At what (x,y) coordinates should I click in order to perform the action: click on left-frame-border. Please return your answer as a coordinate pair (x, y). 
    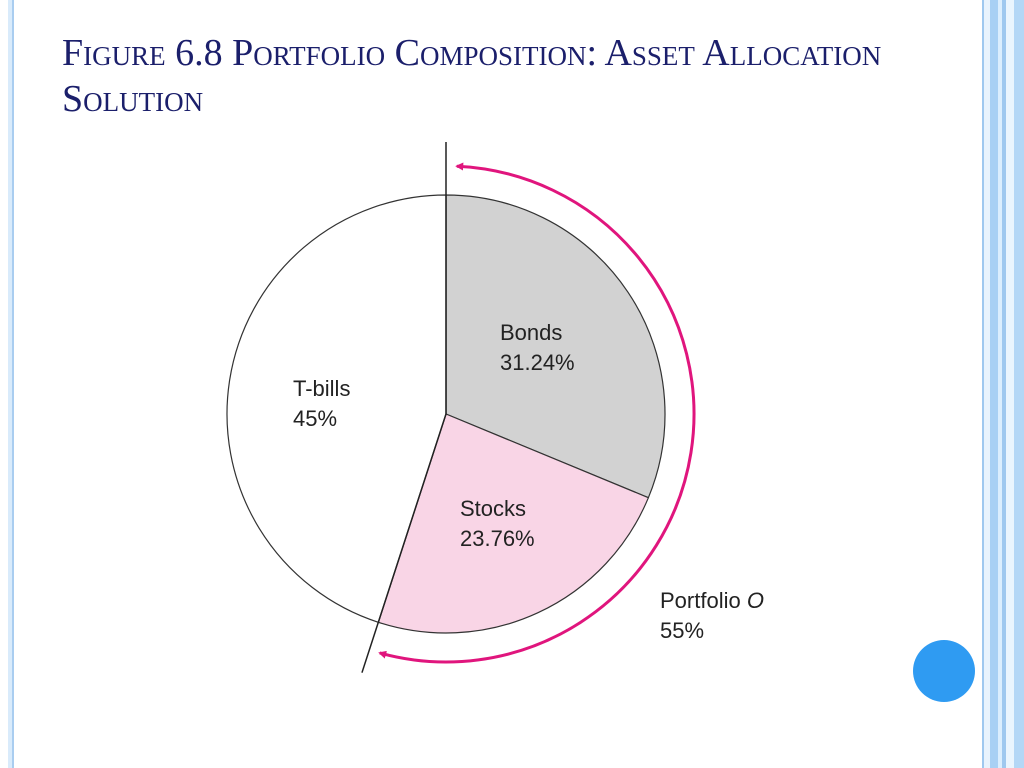
    Looking at the image, I should click on (7, 384).